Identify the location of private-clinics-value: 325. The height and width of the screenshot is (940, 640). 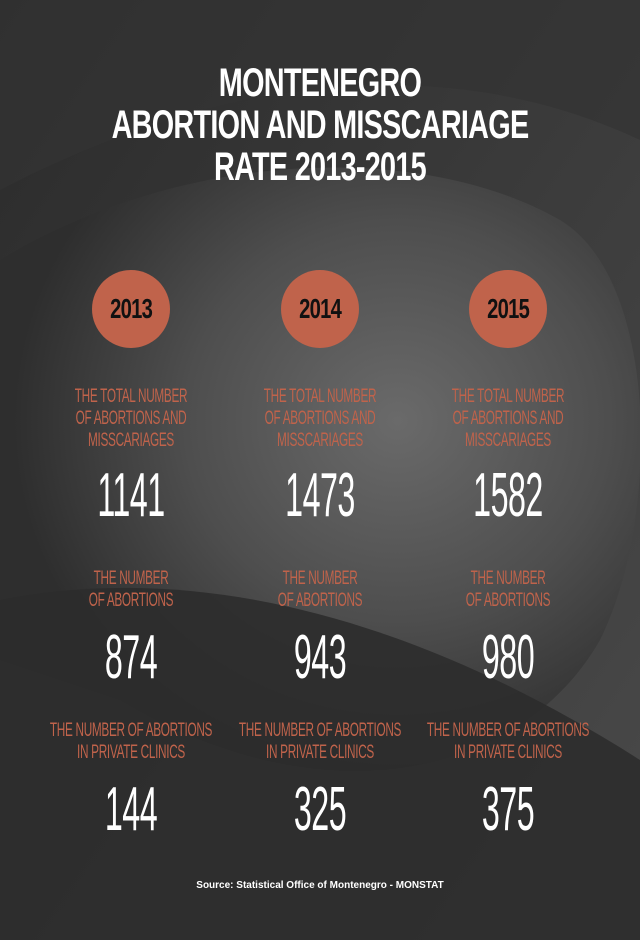
(320, 809).